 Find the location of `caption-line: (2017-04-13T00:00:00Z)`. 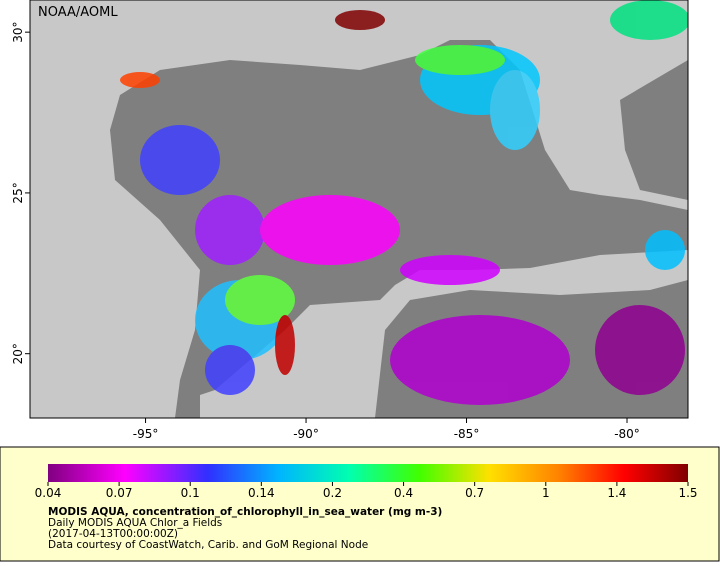

caption-line: (2017-04-13T00:00:00Z) is located at coordinates (113, 534).